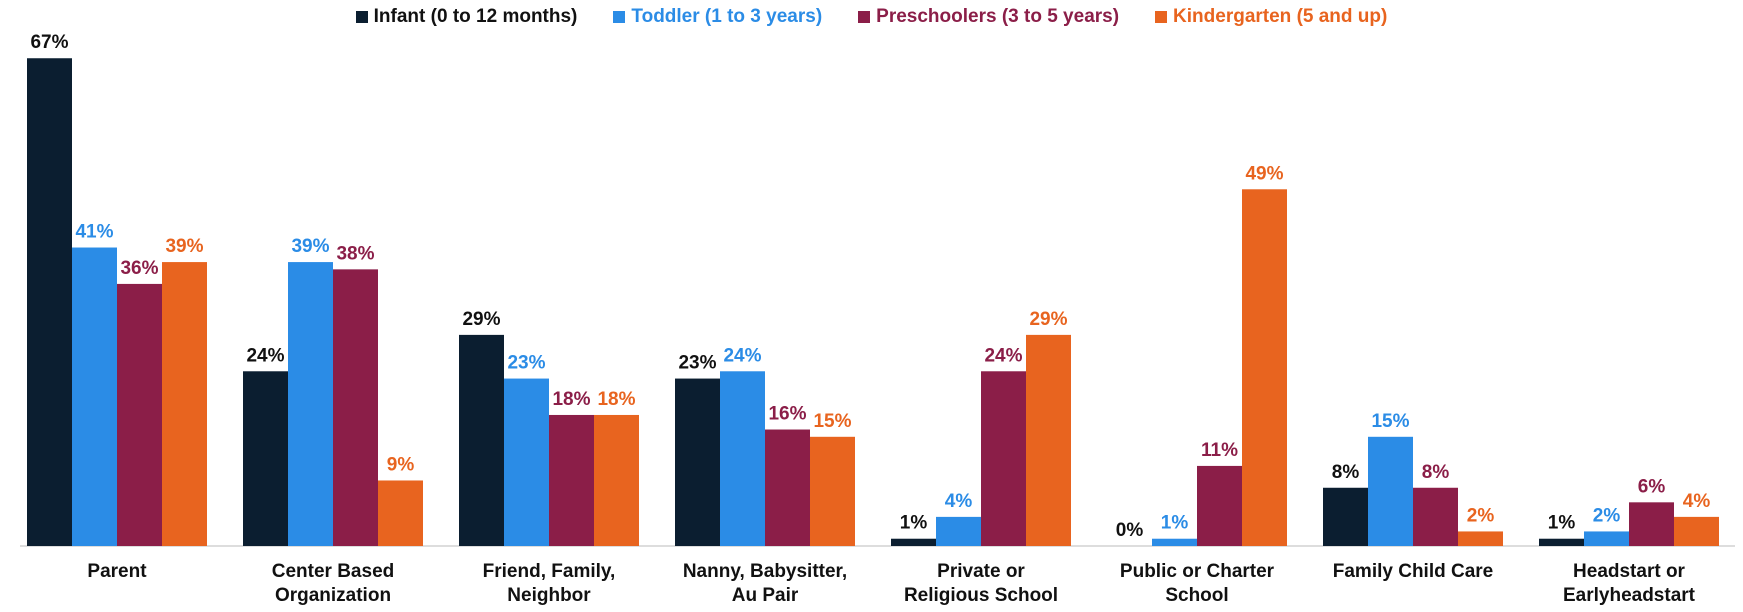  I want to click on data-label: 67%, so click(49, 42).